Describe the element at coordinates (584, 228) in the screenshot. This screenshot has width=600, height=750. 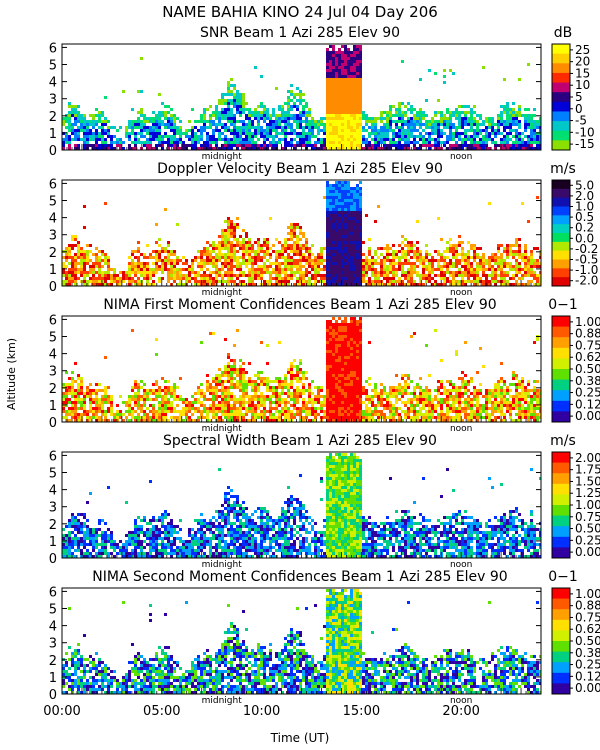
I see `colorbar-label: 0.2` at that location.